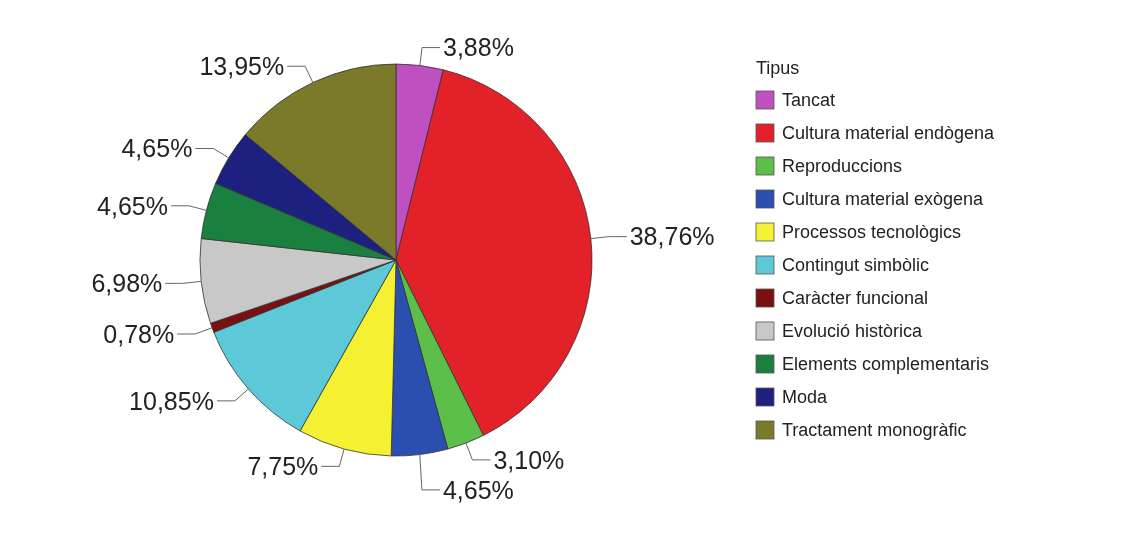 The width and height of the screenshot is (1140, 546). I want to click on legend-label: Elements complementaris, so click(886, 364).